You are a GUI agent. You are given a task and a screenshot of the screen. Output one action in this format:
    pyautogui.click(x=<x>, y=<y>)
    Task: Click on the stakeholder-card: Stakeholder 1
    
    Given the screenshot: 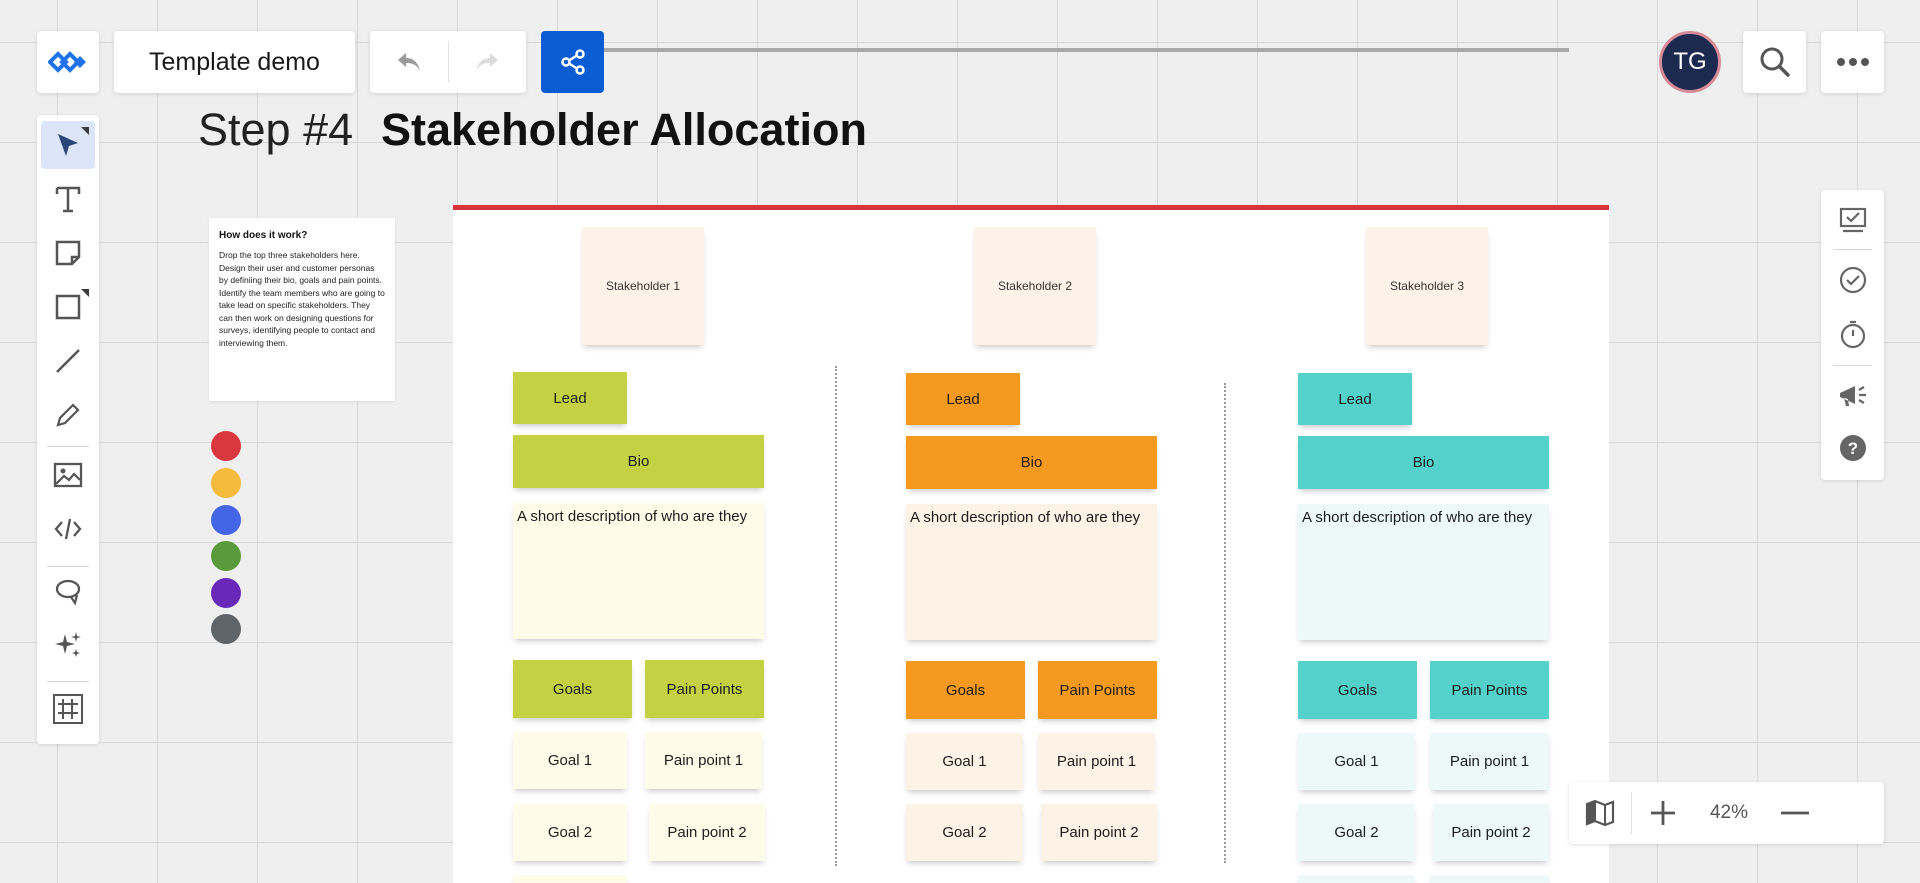 What is the action you would take?
    pyautogui.click(x=643, y=286)
    